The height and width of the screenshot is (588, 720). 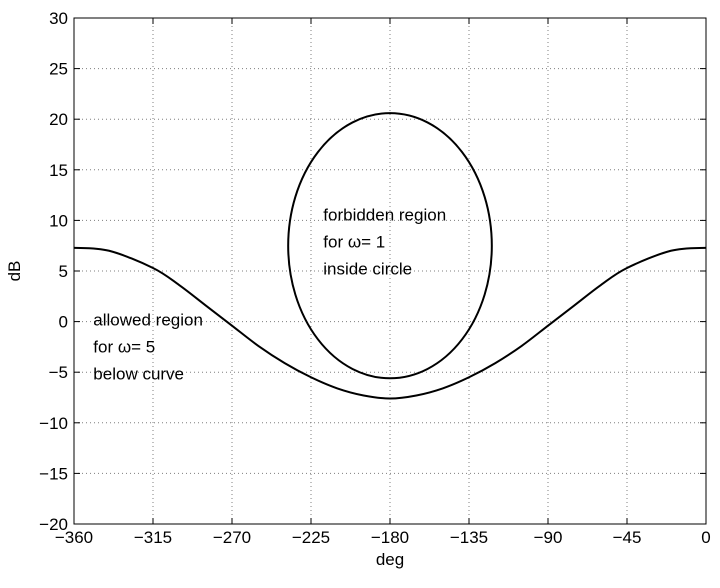 I want to click on forbidden-region-annotation: forbidden region for ω= 1 inside circle, so click(x=384, y=241).